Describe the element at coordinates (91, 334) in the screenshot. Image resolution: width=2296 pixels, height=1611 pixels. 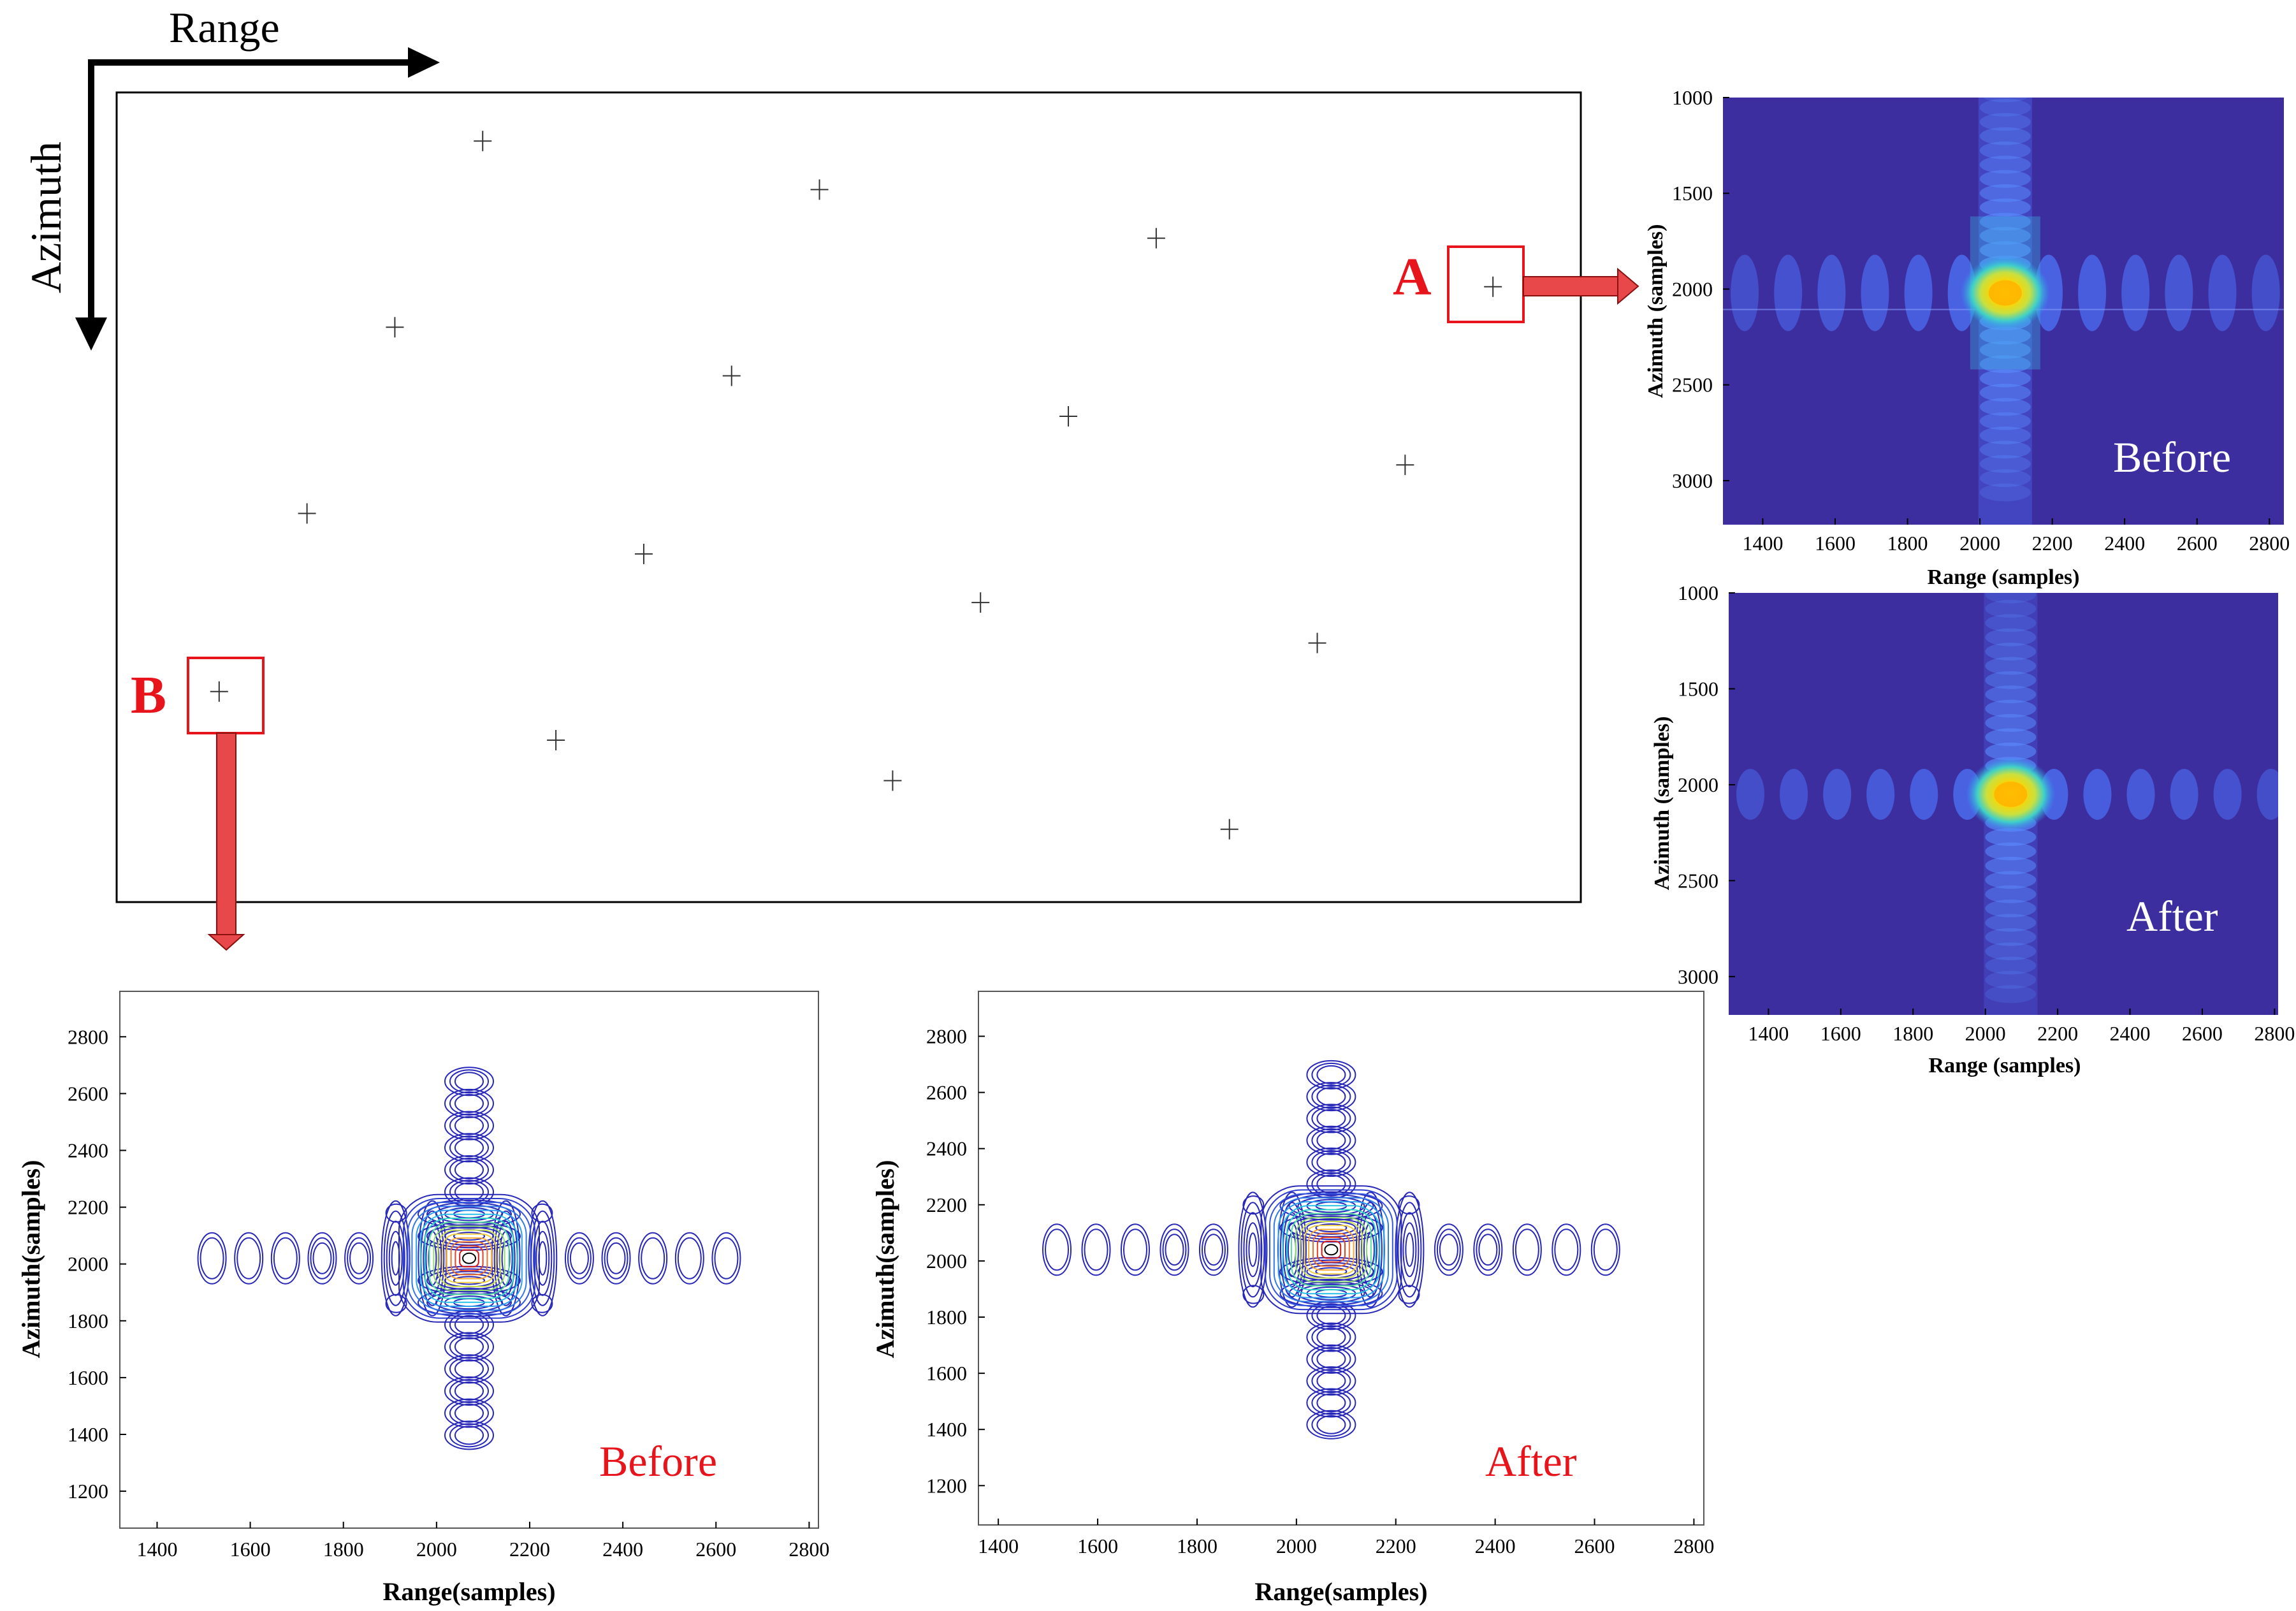
I see `azimuth-arrow-head` at that location.